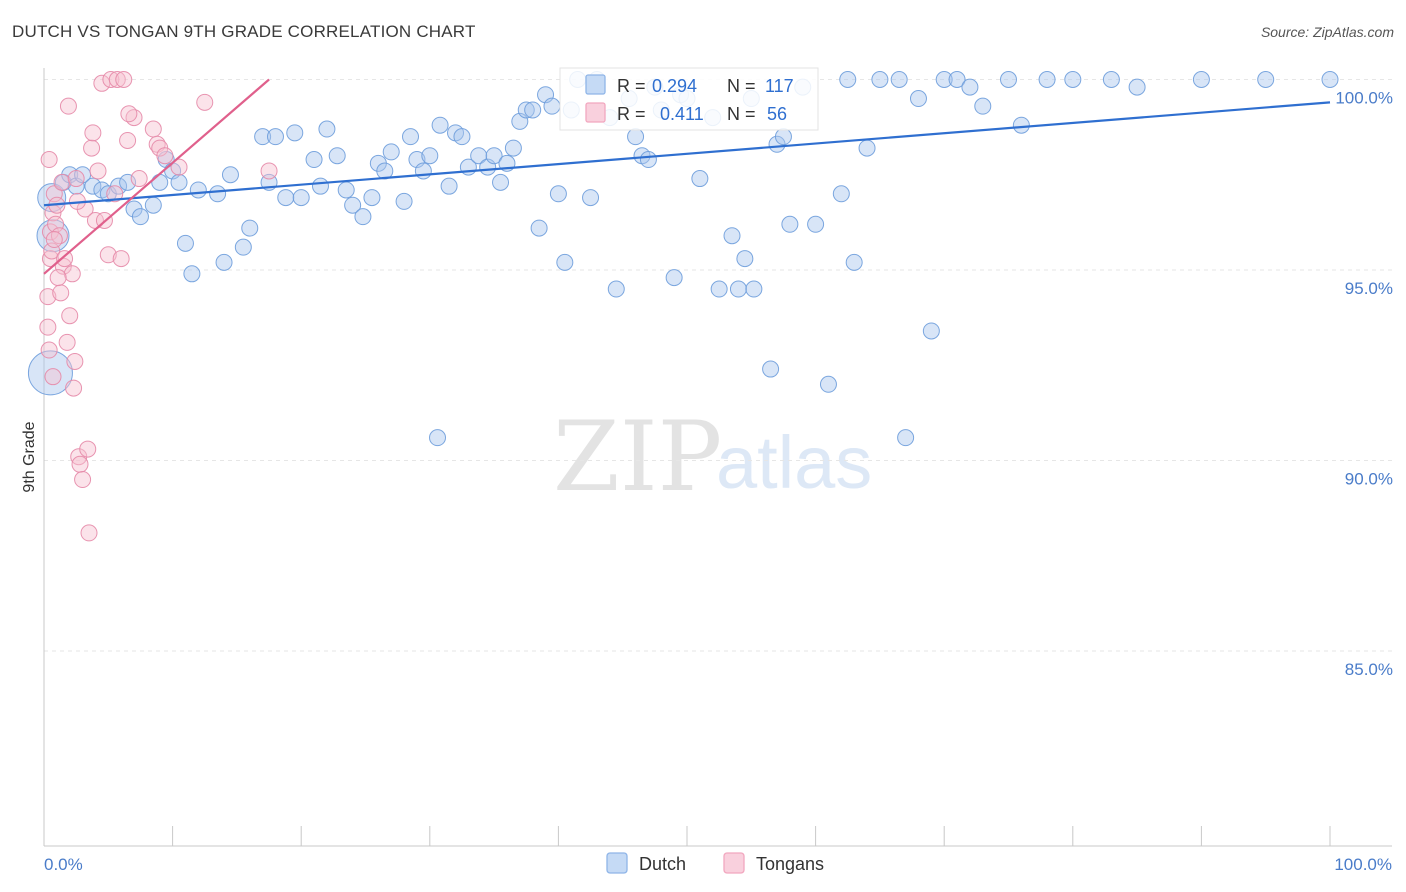  I want to click on y-tick-label-90: 90.0%, so click(1369, 479).